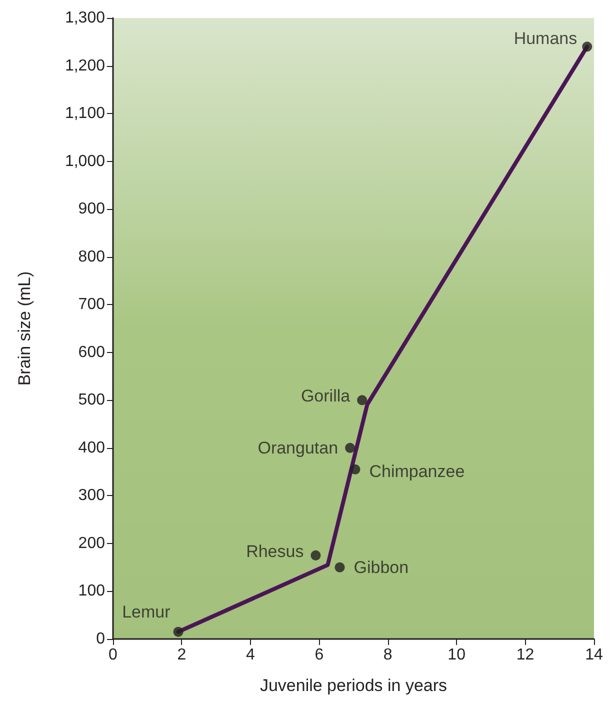  I want to click on y-tick-label: 300, so click(92, 495).